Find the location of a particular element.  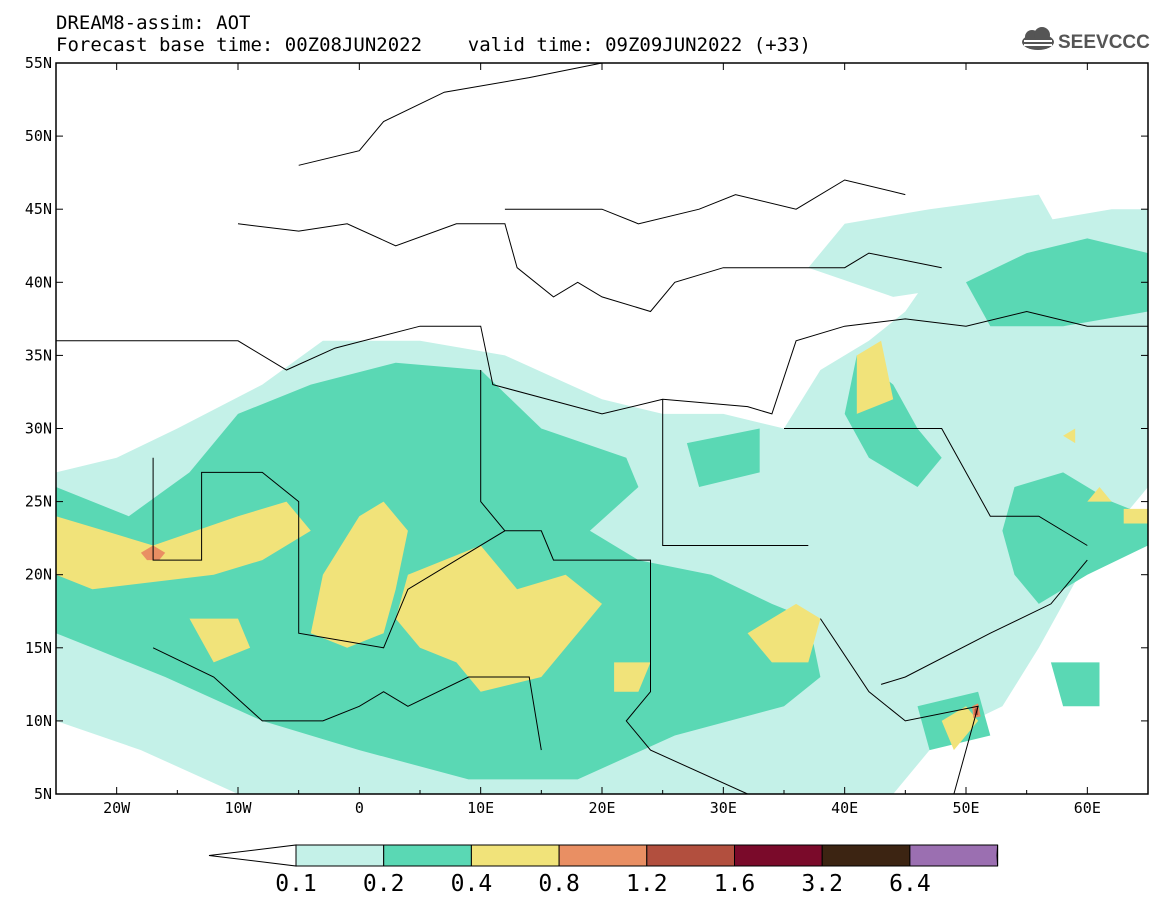

y-tick-label: 30N is located at coordinates (38, 429).